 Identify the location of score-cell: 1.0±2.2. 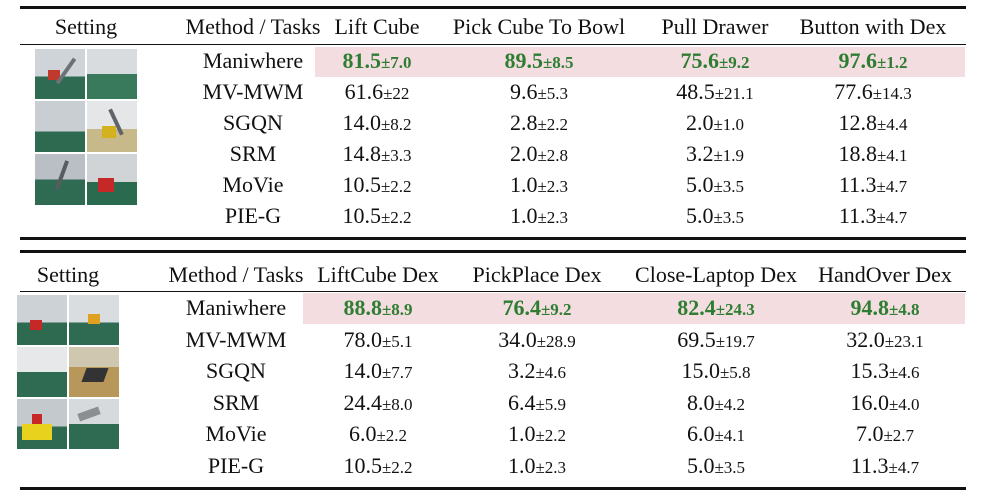
(537, 435).